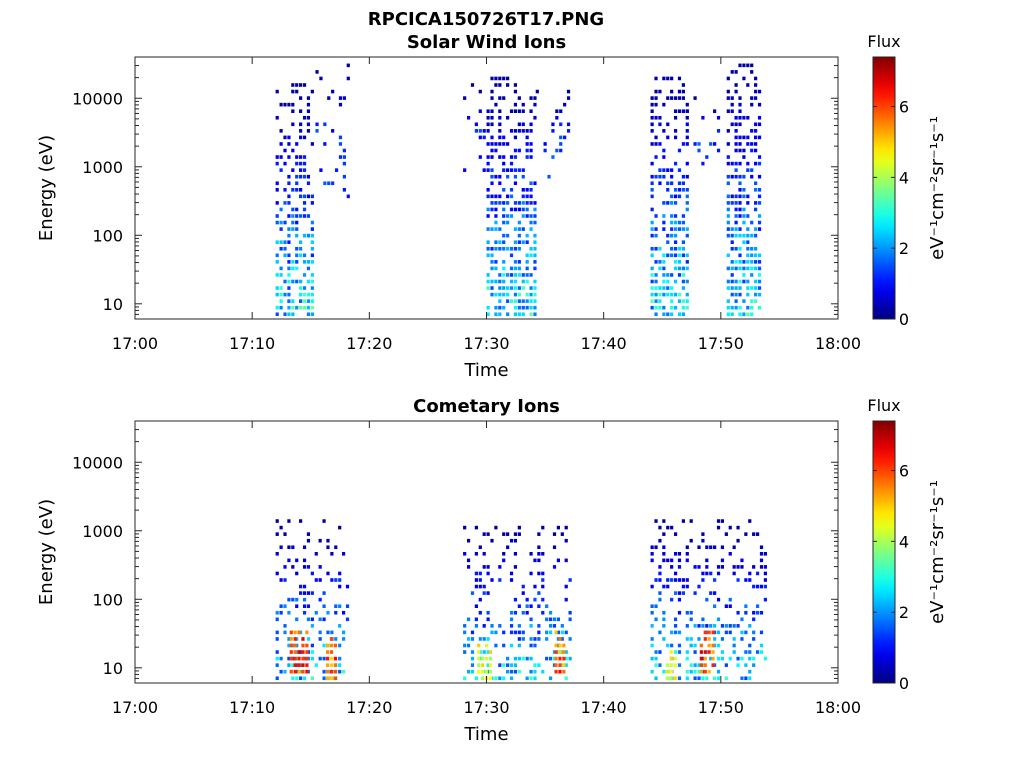 Image resolution: width=1024 pixels, height=768 pixels. Describe the element at coordinates (135, 707) in the screenshot. I see `x-tick-label: 17:00` at that location.